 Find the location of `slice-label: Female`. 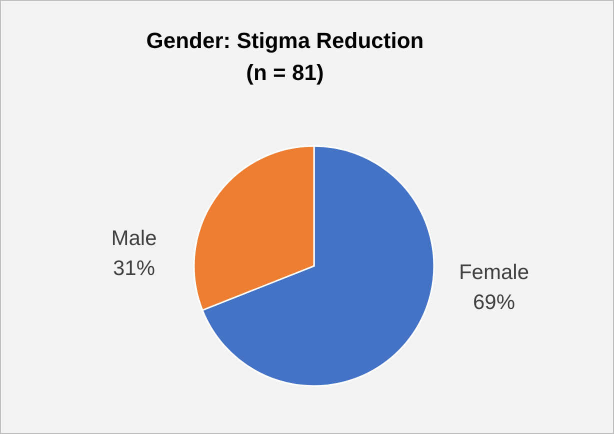

slice-label: Female is located at coordinates (494, 272).